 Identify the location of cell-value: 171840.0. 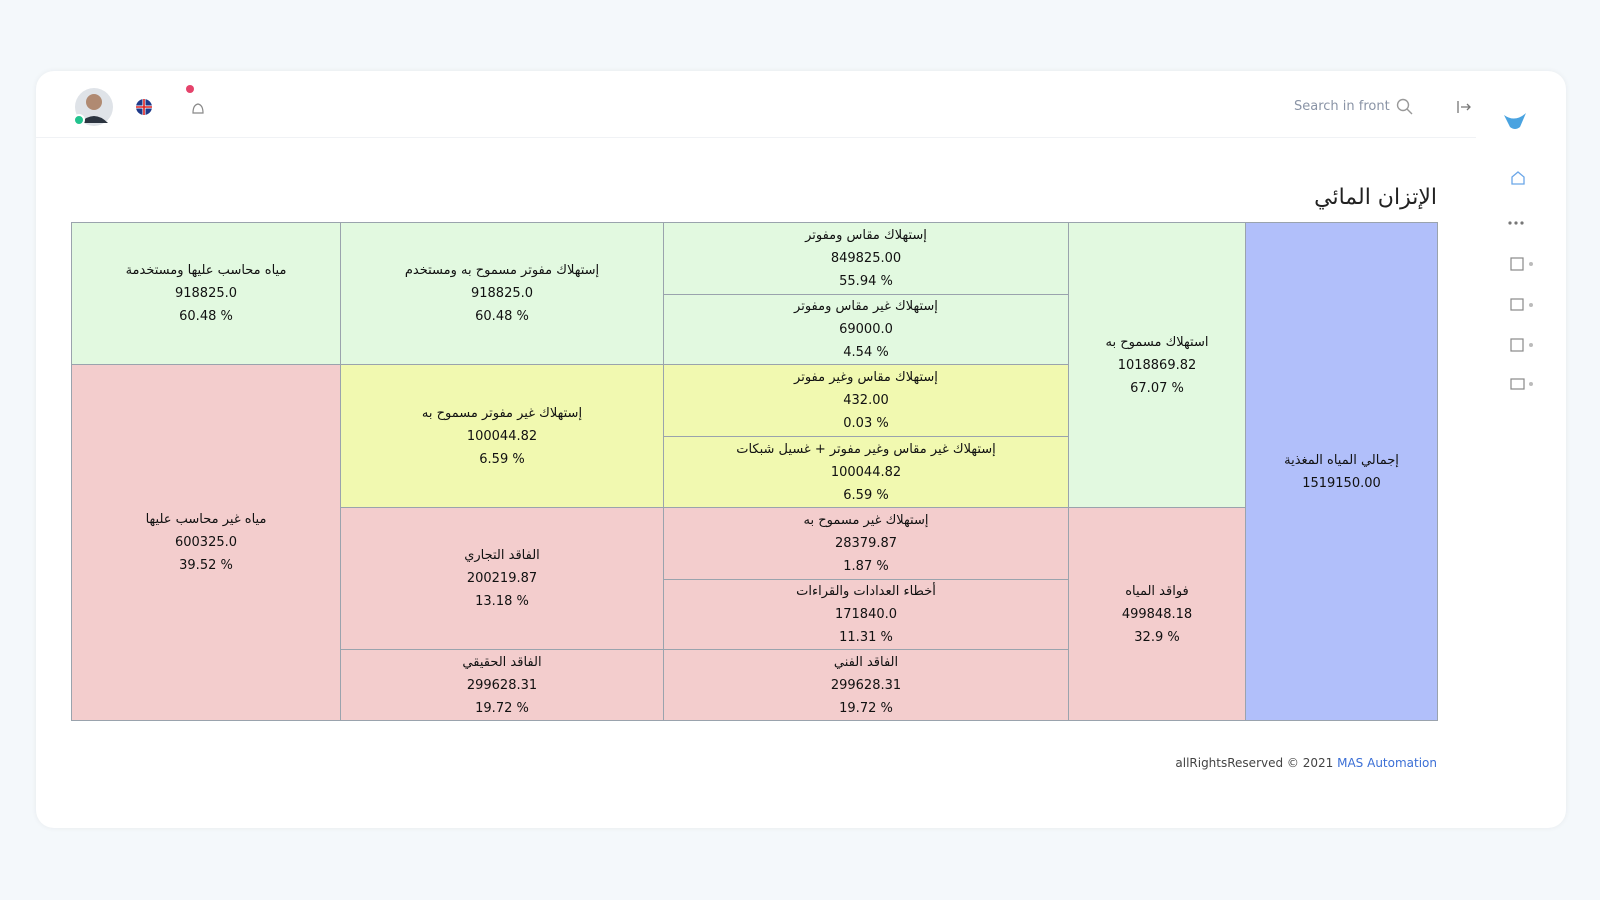
(866, 614).